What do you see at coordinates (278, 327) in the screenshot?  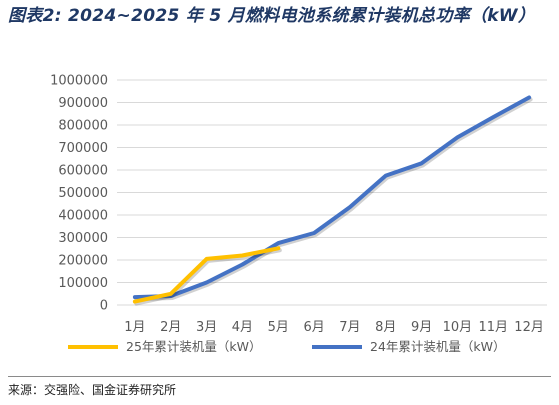 I see `x-tick-label: 5月` at bounding box center [278, 327].